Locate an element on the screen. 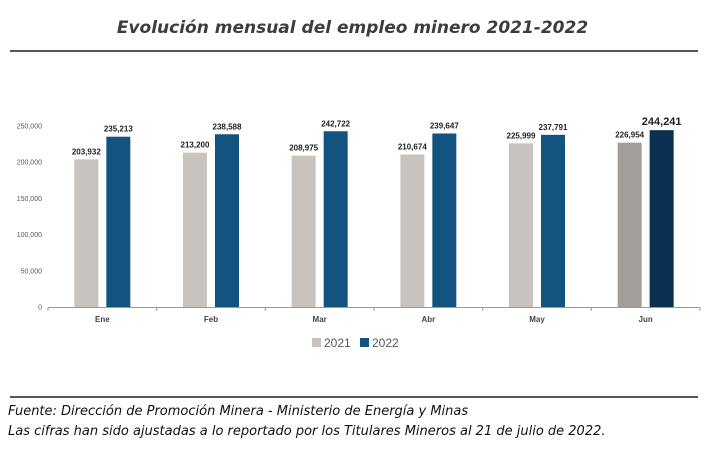 This screenshot has height=455, width=705. x-tick-label: Jun is located at coordinates (646, 319).